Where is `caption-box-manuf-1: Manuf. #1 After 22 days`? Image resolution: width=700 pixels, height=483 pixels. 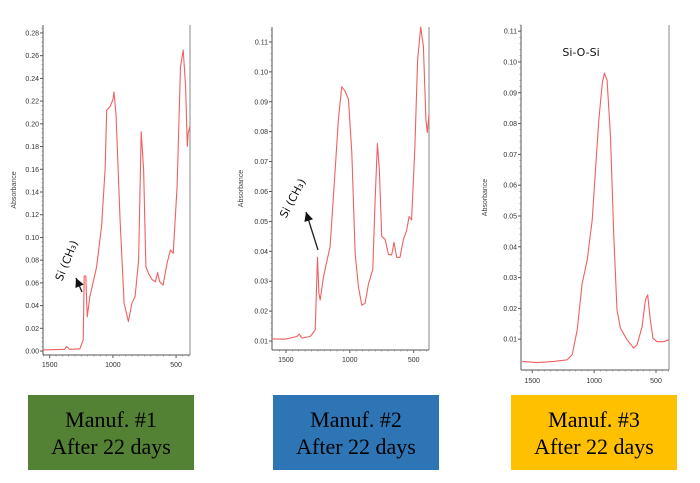
caption-box-manuf-1: Manuf. #1 After 22 days is located at coordinates (111, 432).